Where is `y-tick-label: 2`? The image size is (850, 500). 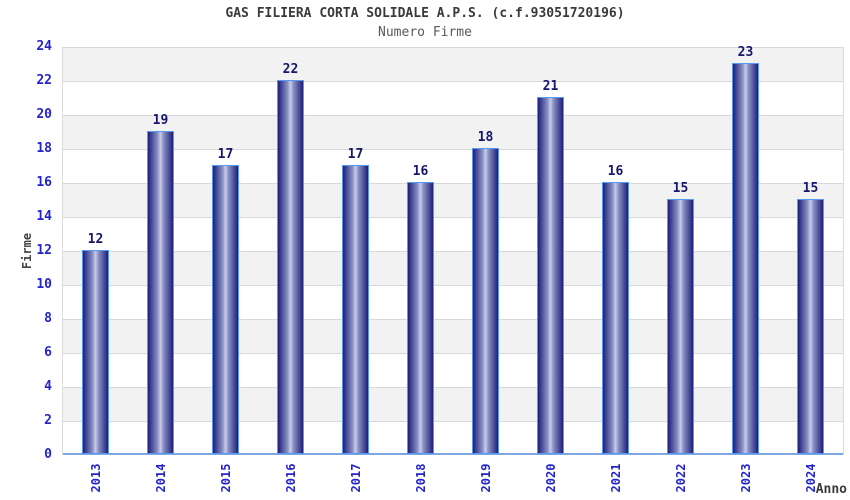
y-tick-label: 2 is located at coordinates (48, 420).